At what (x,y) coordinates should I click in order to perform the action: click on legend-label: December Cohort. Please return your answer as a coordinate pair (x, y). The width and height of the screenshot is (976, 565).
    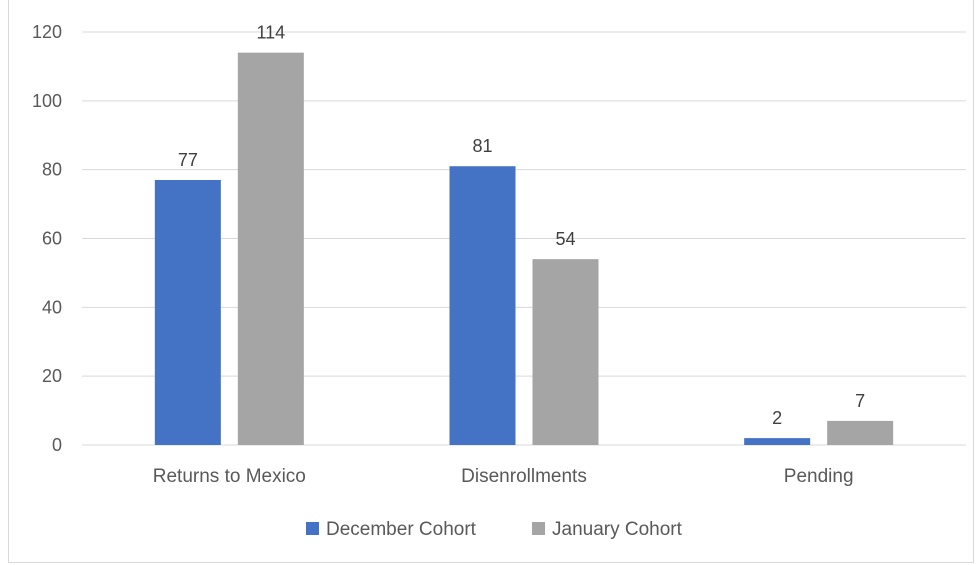
    Looking at the image, I should click on (401, 529).